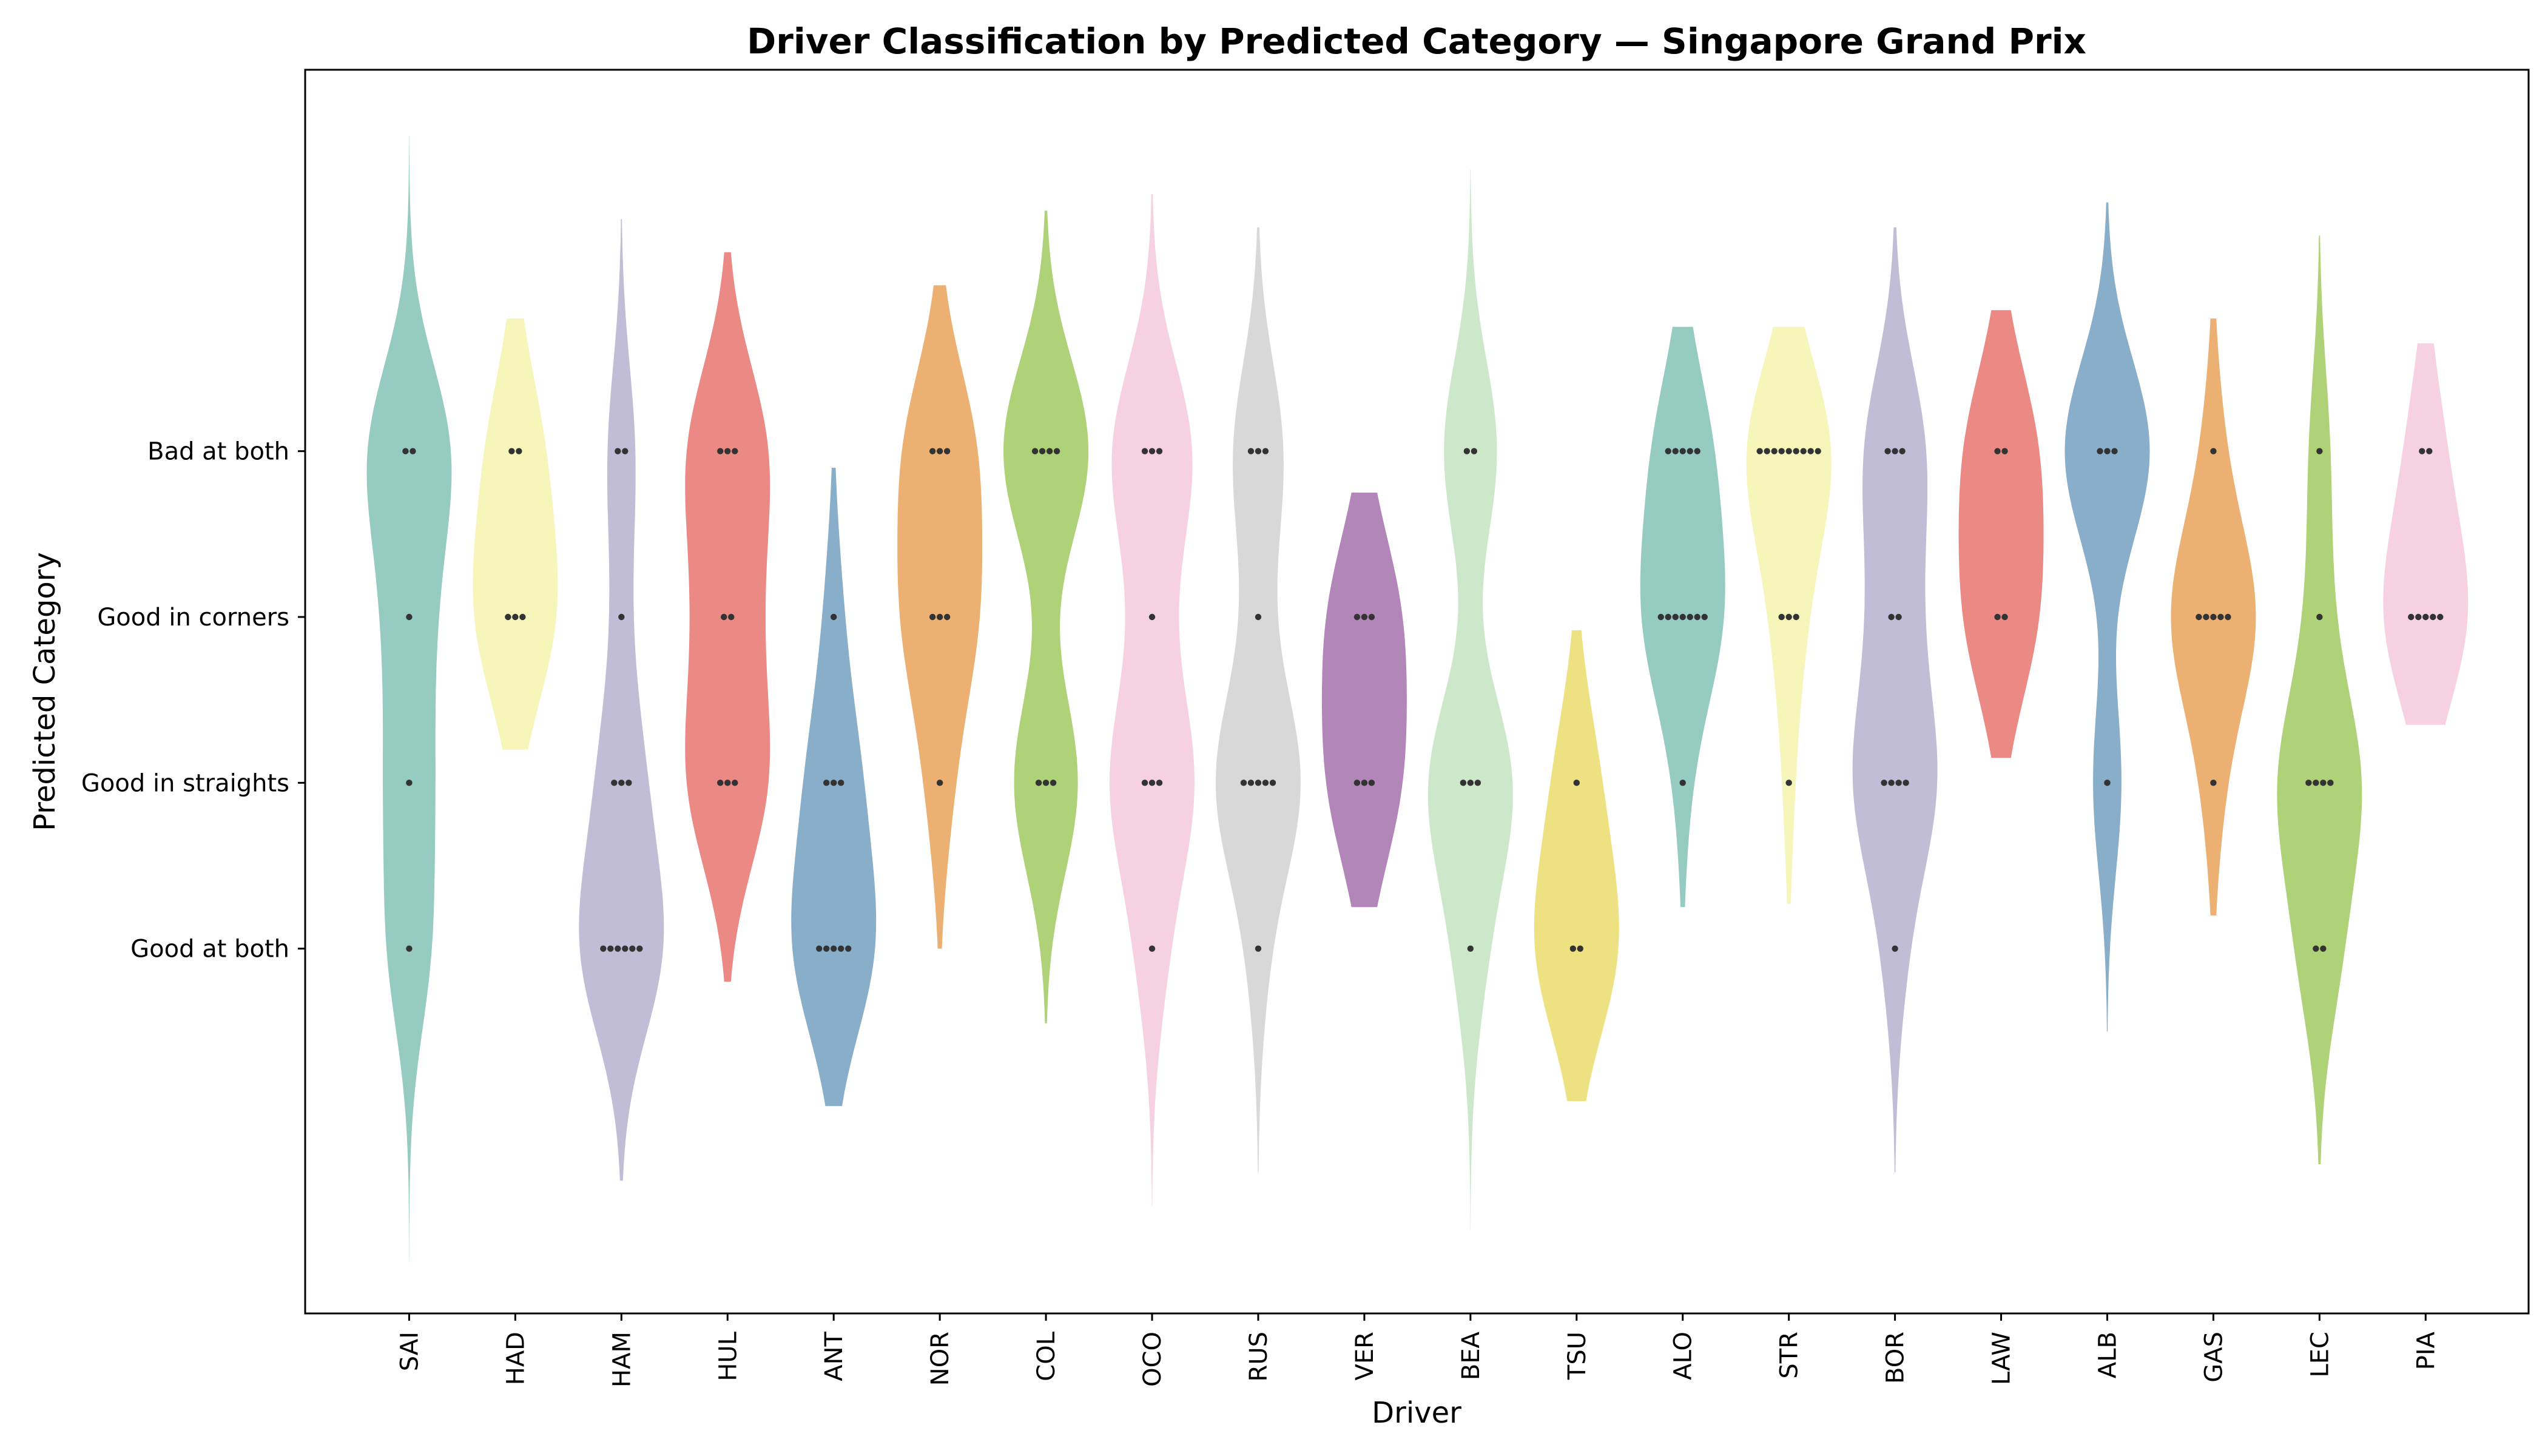 This screenshot has height=1456, width=2548. Describe the element at coordinates (834, 787) in the screenshot. I see `violin-ant` at that location.